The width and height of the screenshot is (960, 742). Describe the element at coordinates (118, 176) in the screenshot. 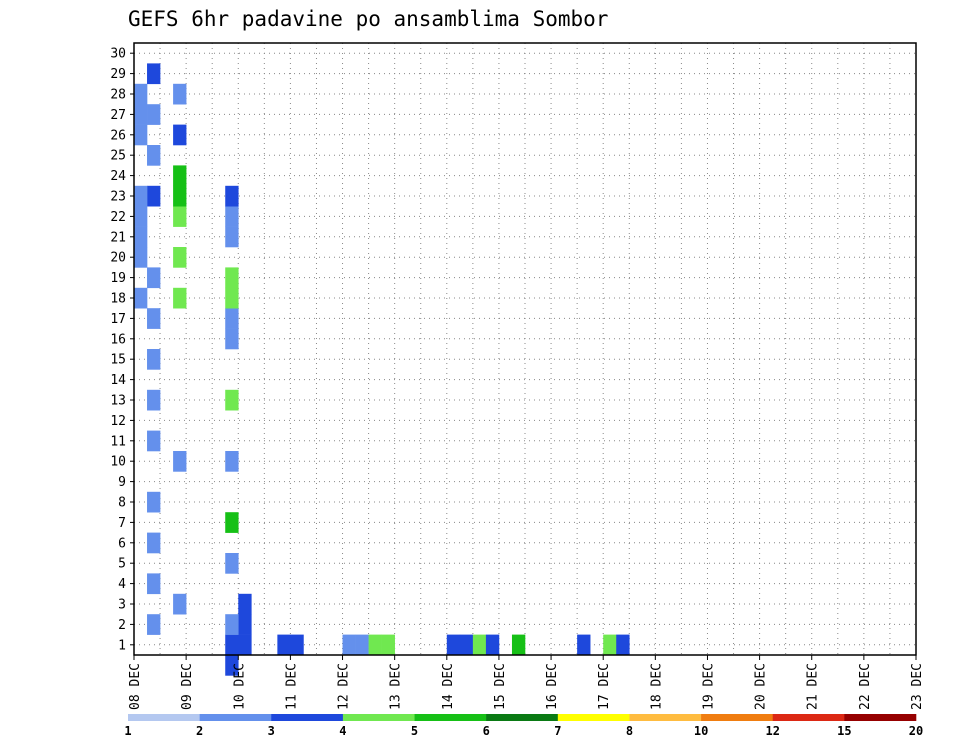

I see `y-tick-label: 24` at that location.